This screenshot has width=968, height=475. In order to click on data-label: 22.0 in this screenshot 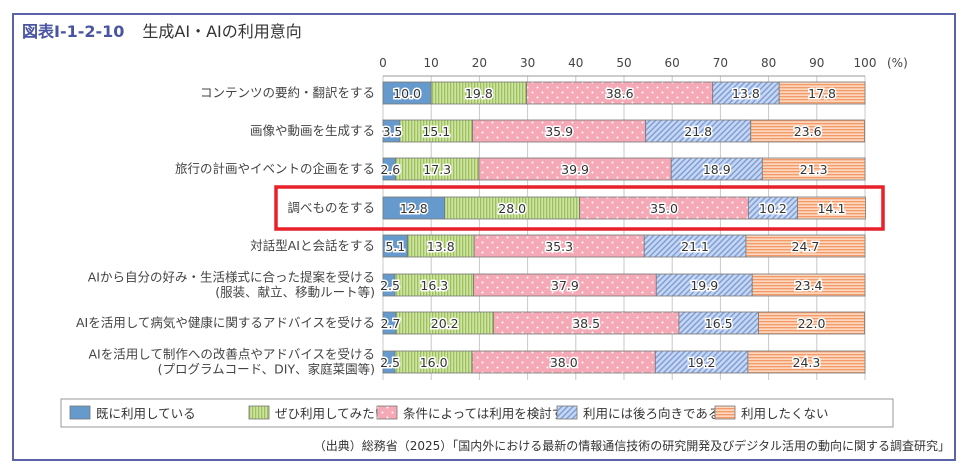, I will do `click(812, 323)`.